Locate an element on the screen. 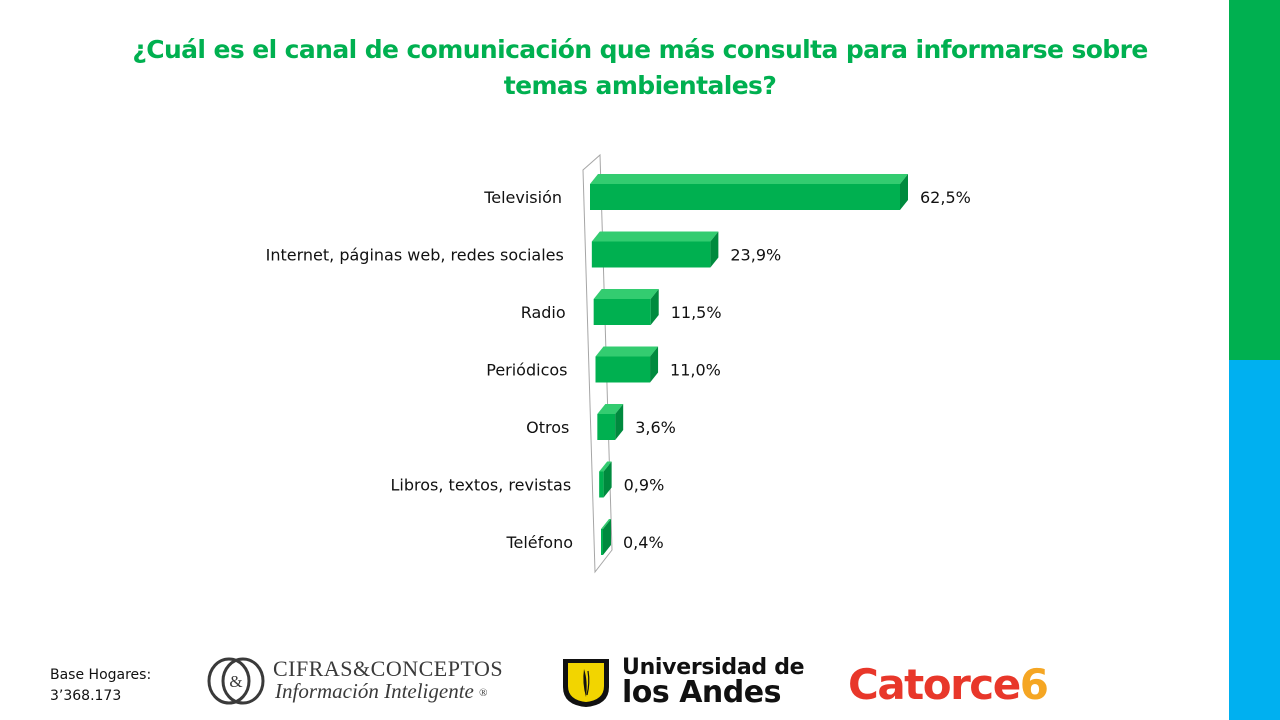  side-accent-green is located at coordinates (1254, 180).